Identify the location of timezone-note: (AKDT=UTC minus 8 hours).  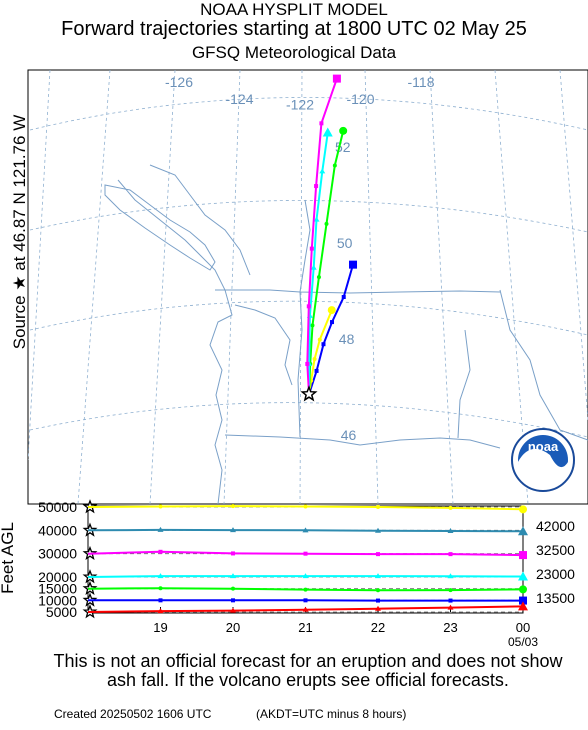
(331, 714).